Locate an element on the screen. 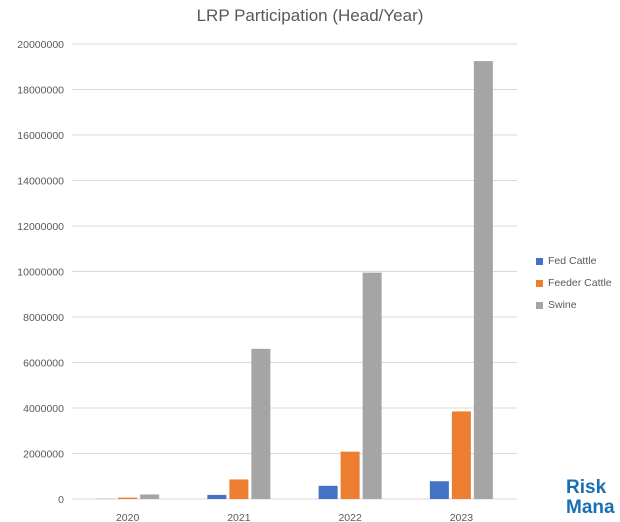 This screenshot has height=522, width=620. logo-line-2: Mana is located at coordinates (590, 507).